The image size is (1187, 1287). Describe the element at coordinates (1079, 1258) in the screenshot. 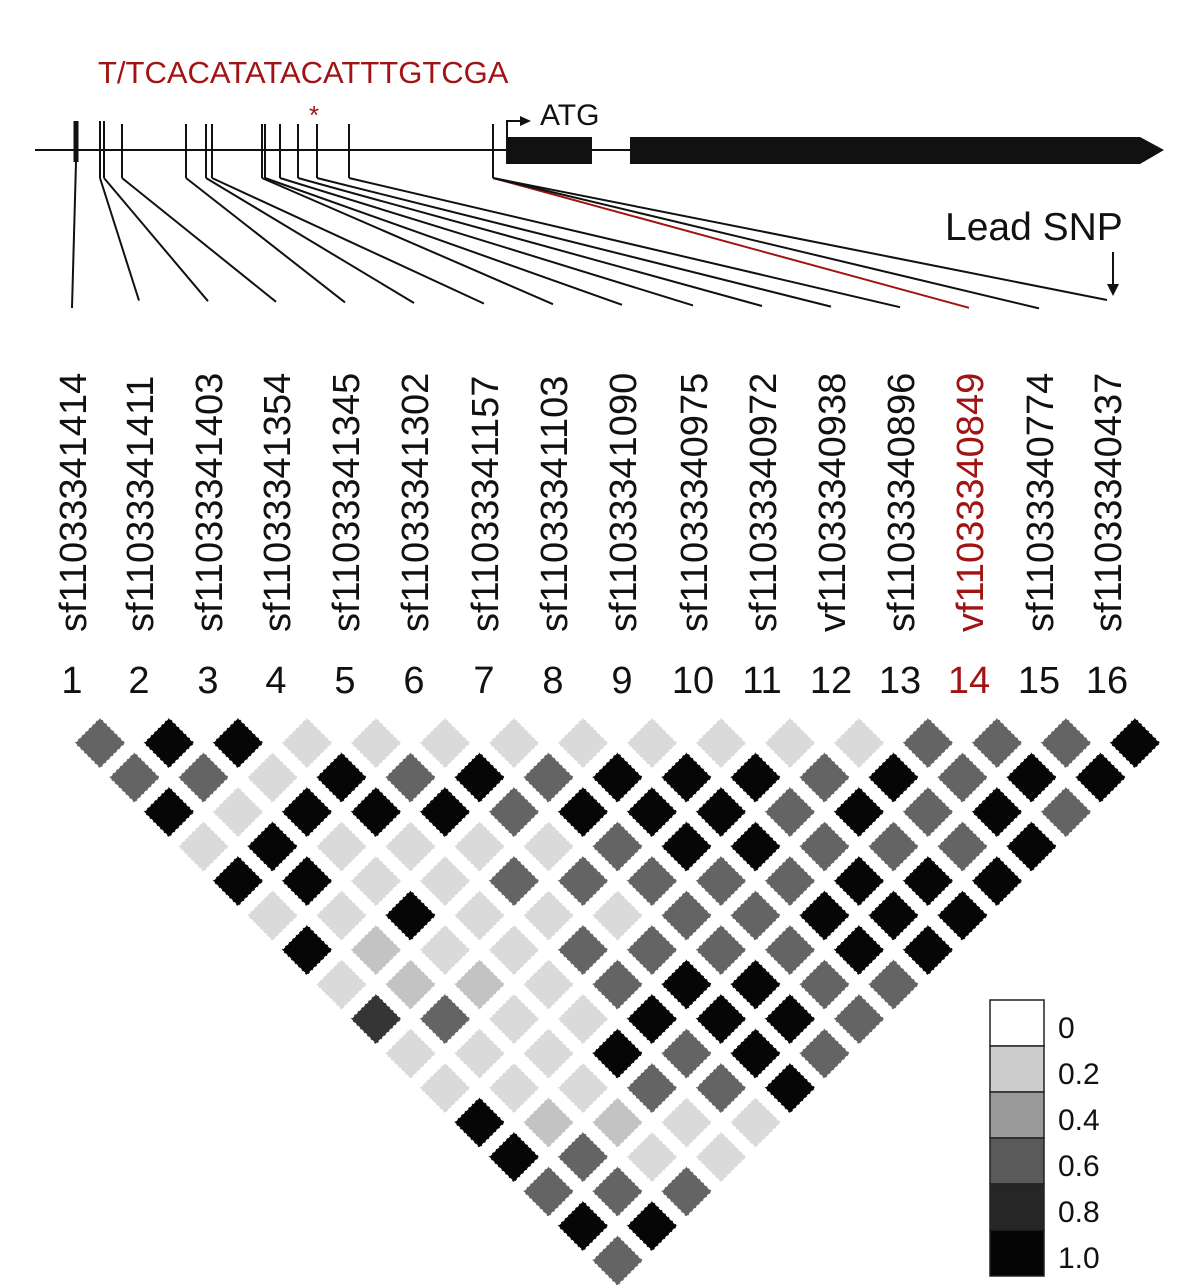

I see `legend-label-5: 1.0` at that location.